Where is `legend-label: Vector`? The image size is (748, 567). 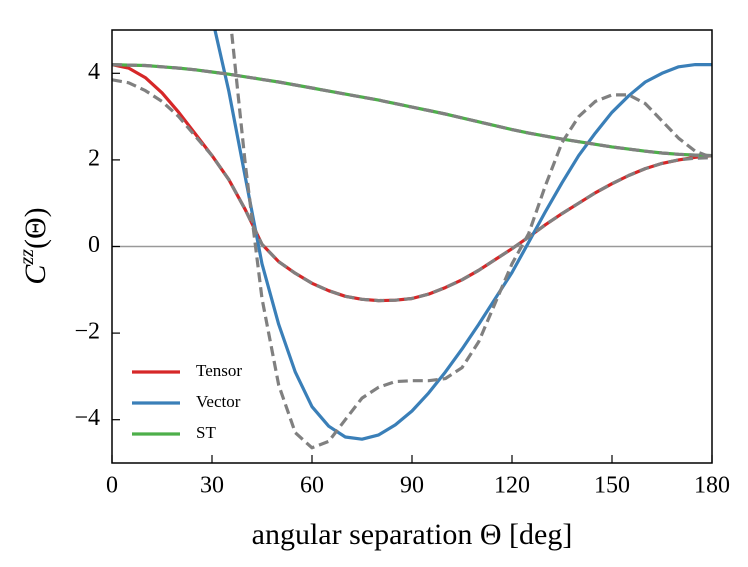
legend-label: Vector is located at coordinates (218, 401).